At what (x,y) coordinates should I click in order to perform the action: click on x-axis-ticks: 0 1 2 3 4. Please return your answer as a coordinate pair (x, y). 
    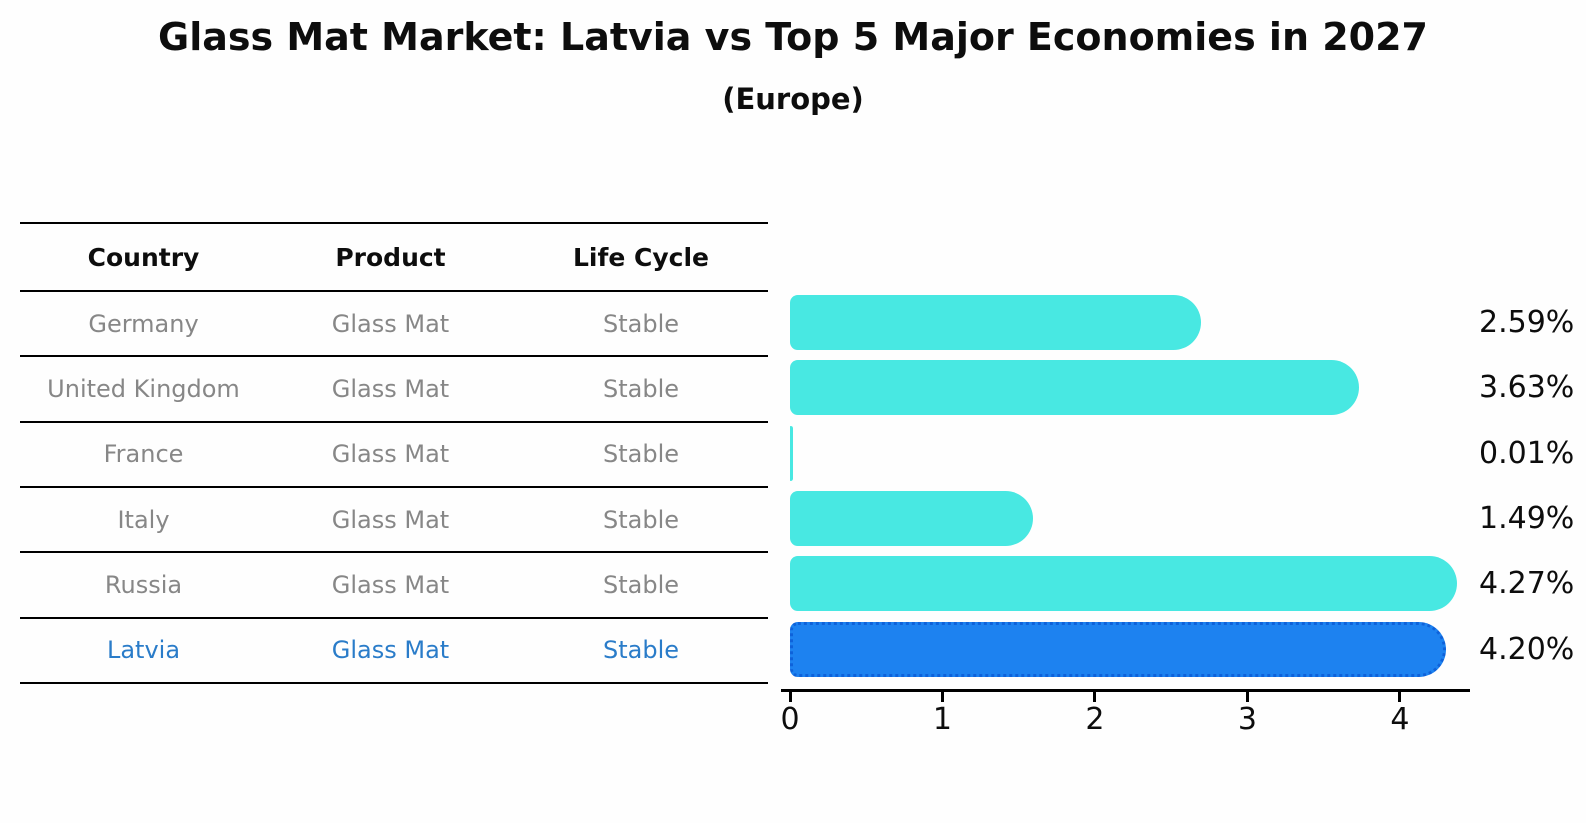
    Looking at the image, I should click on (1125, 718).